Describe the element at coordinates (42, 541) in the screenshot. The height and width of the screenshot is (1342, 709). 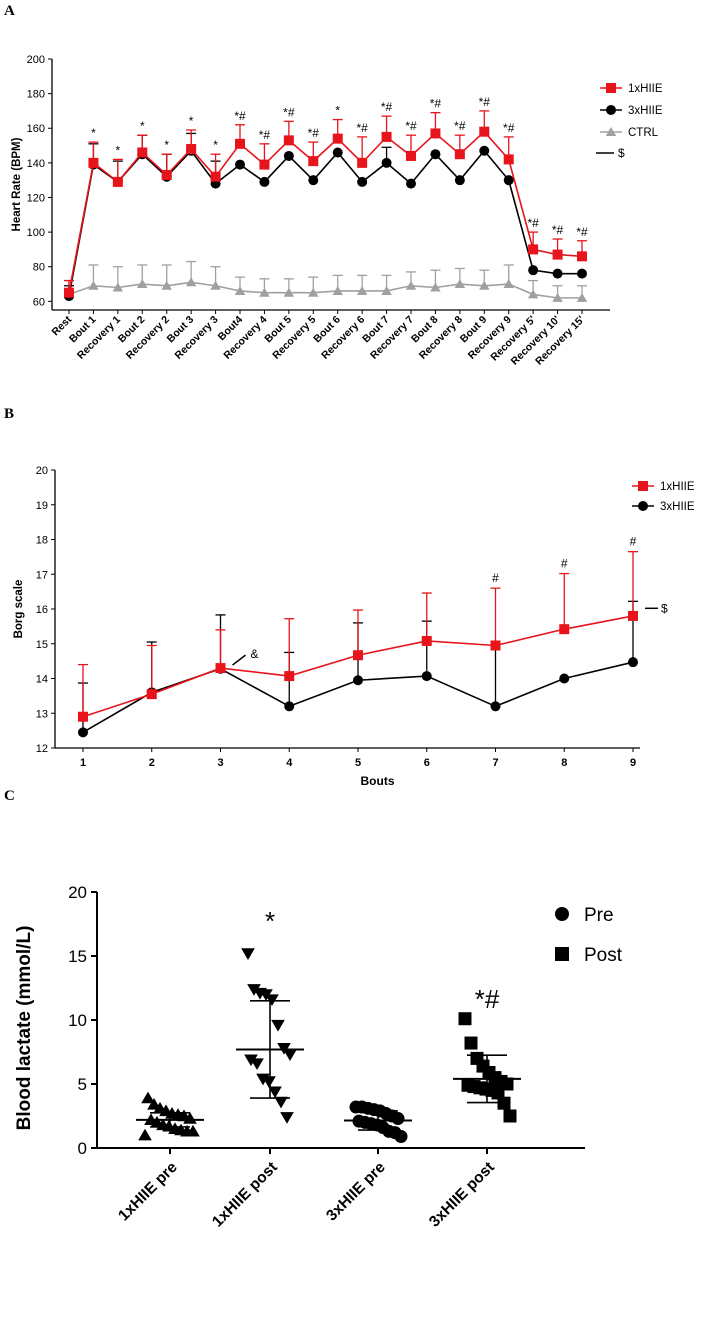
I see `y-tick-label: 18` at that location.